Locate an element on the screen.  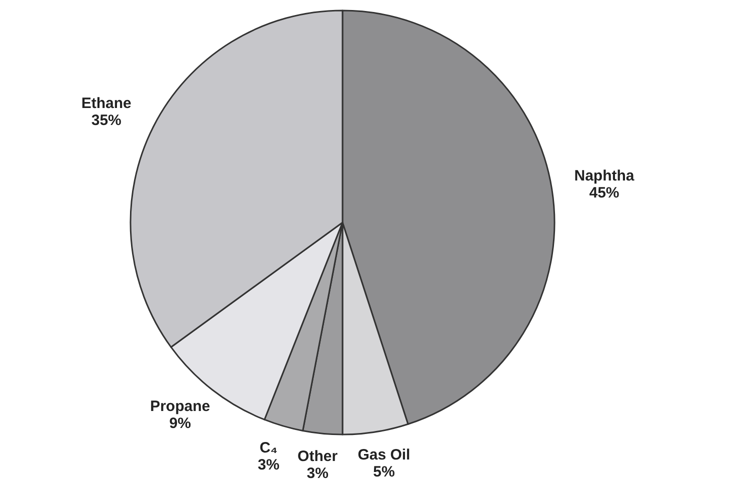
data-label: 9% is located at coordinates (180, 423).